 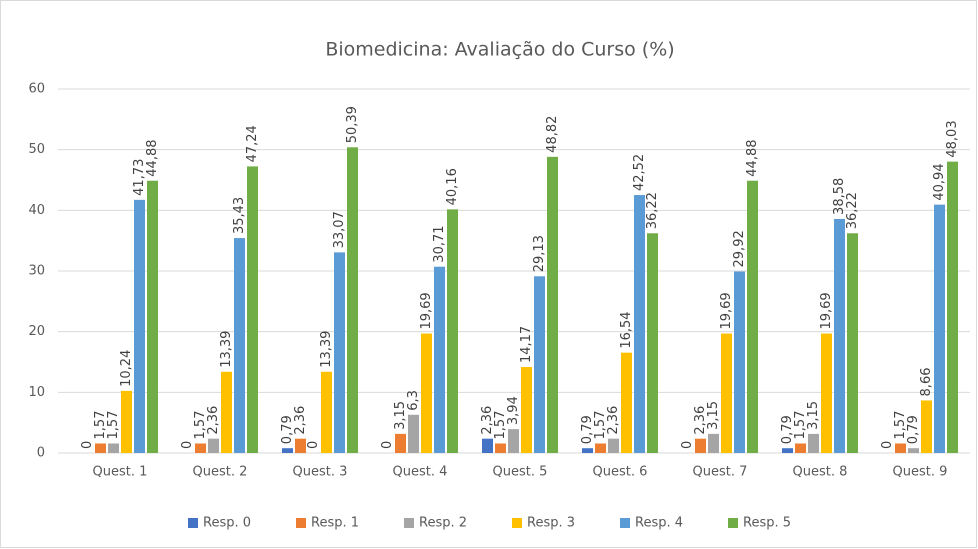 What do you see at coordinates (520, 472) in the screenshot?
I see `x-tick-label: Quest. 5` at bounding box center [520, 472].